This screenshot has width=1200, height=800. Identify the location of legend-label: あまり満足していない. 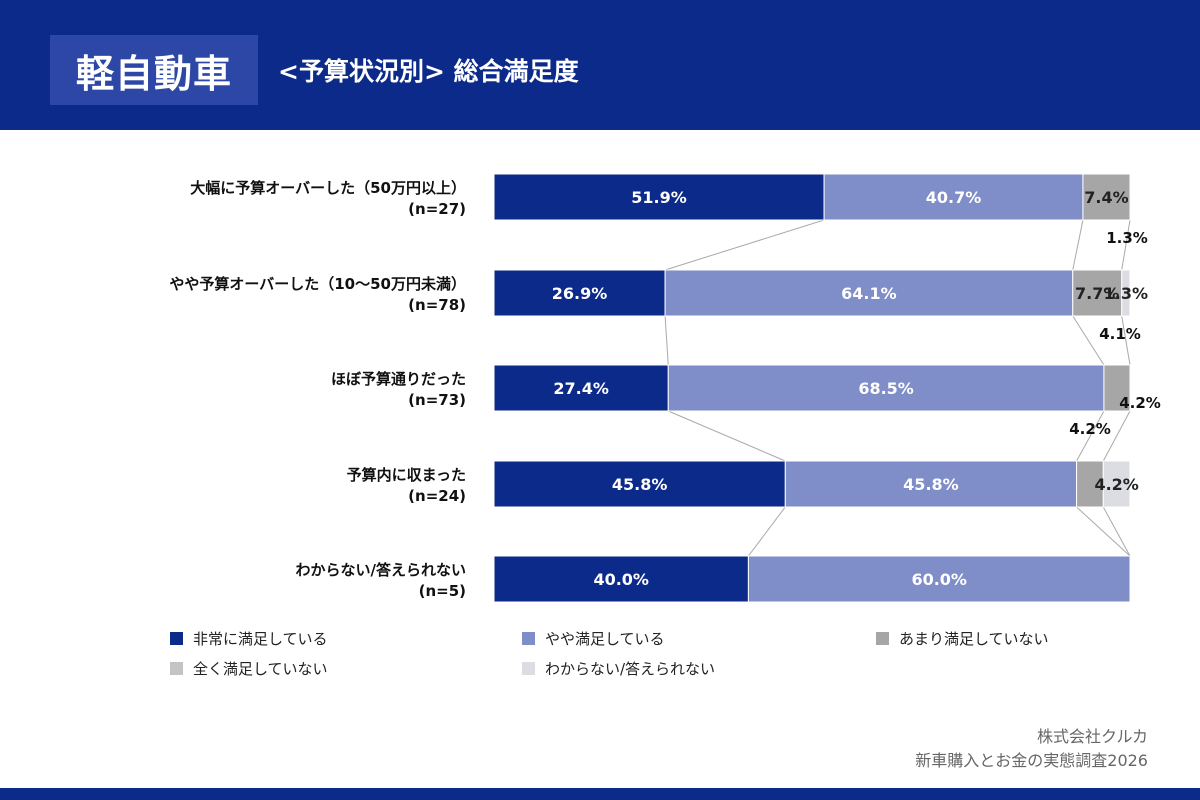
(974, 639).